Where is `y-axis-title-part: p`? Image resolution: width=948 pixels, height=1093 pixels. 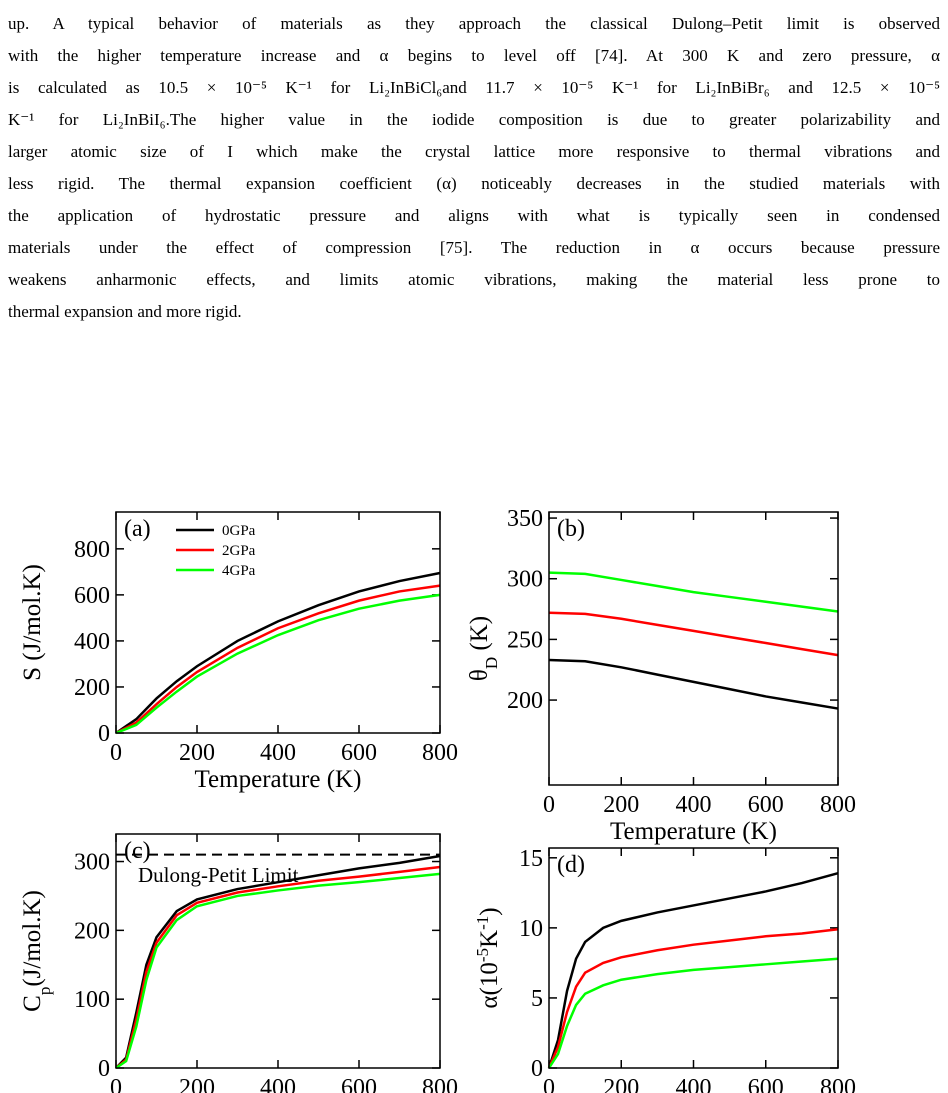
y-axis-title-part: p is located at coordinates (44, 991).